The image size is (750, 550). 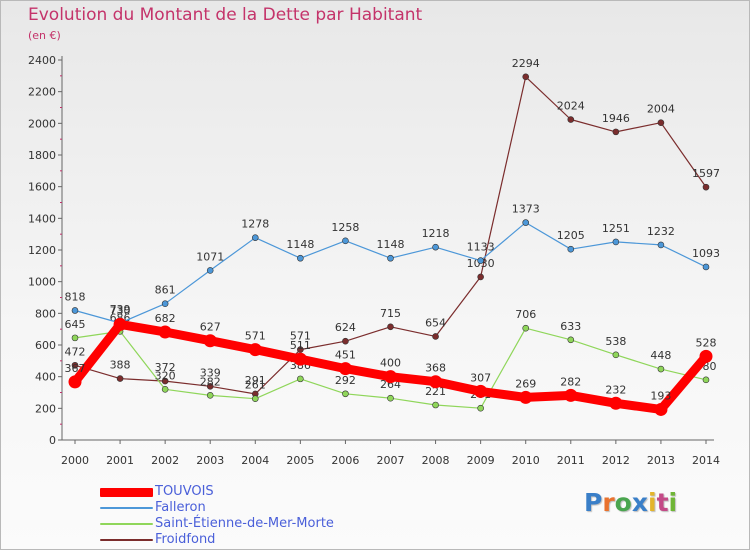 I want to click on x-tick-label: 2014, so click(x=706, y=460).